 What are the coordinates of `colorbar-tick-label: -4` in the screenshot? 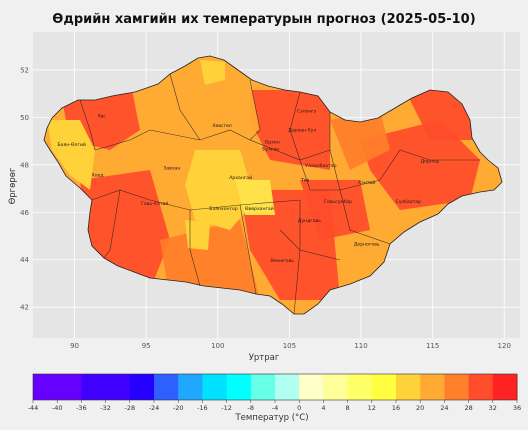 It's located at (275, 408).